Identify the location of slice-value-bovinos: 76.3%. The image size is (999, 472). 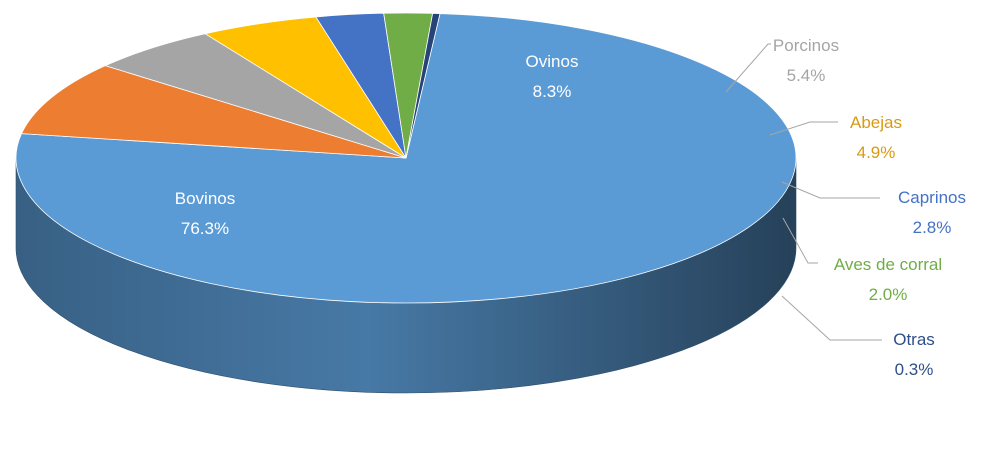
(205, 228).